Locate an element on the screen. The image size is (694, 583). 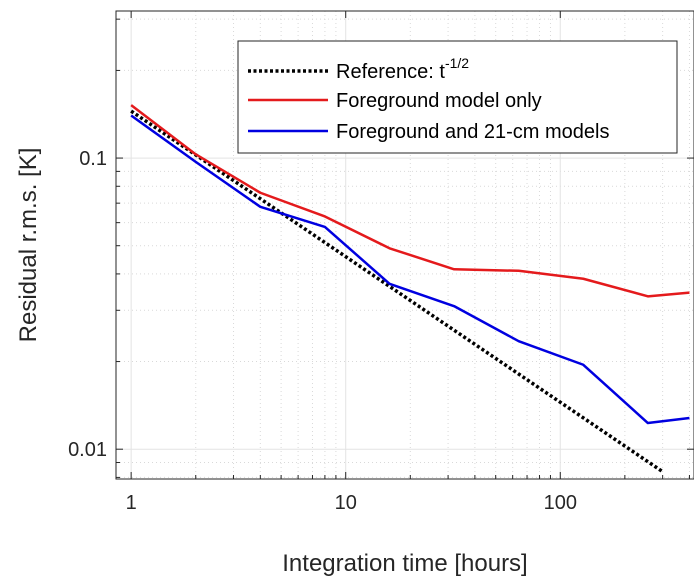
x-tick-label: 1 is located at coordinates (131, 503).